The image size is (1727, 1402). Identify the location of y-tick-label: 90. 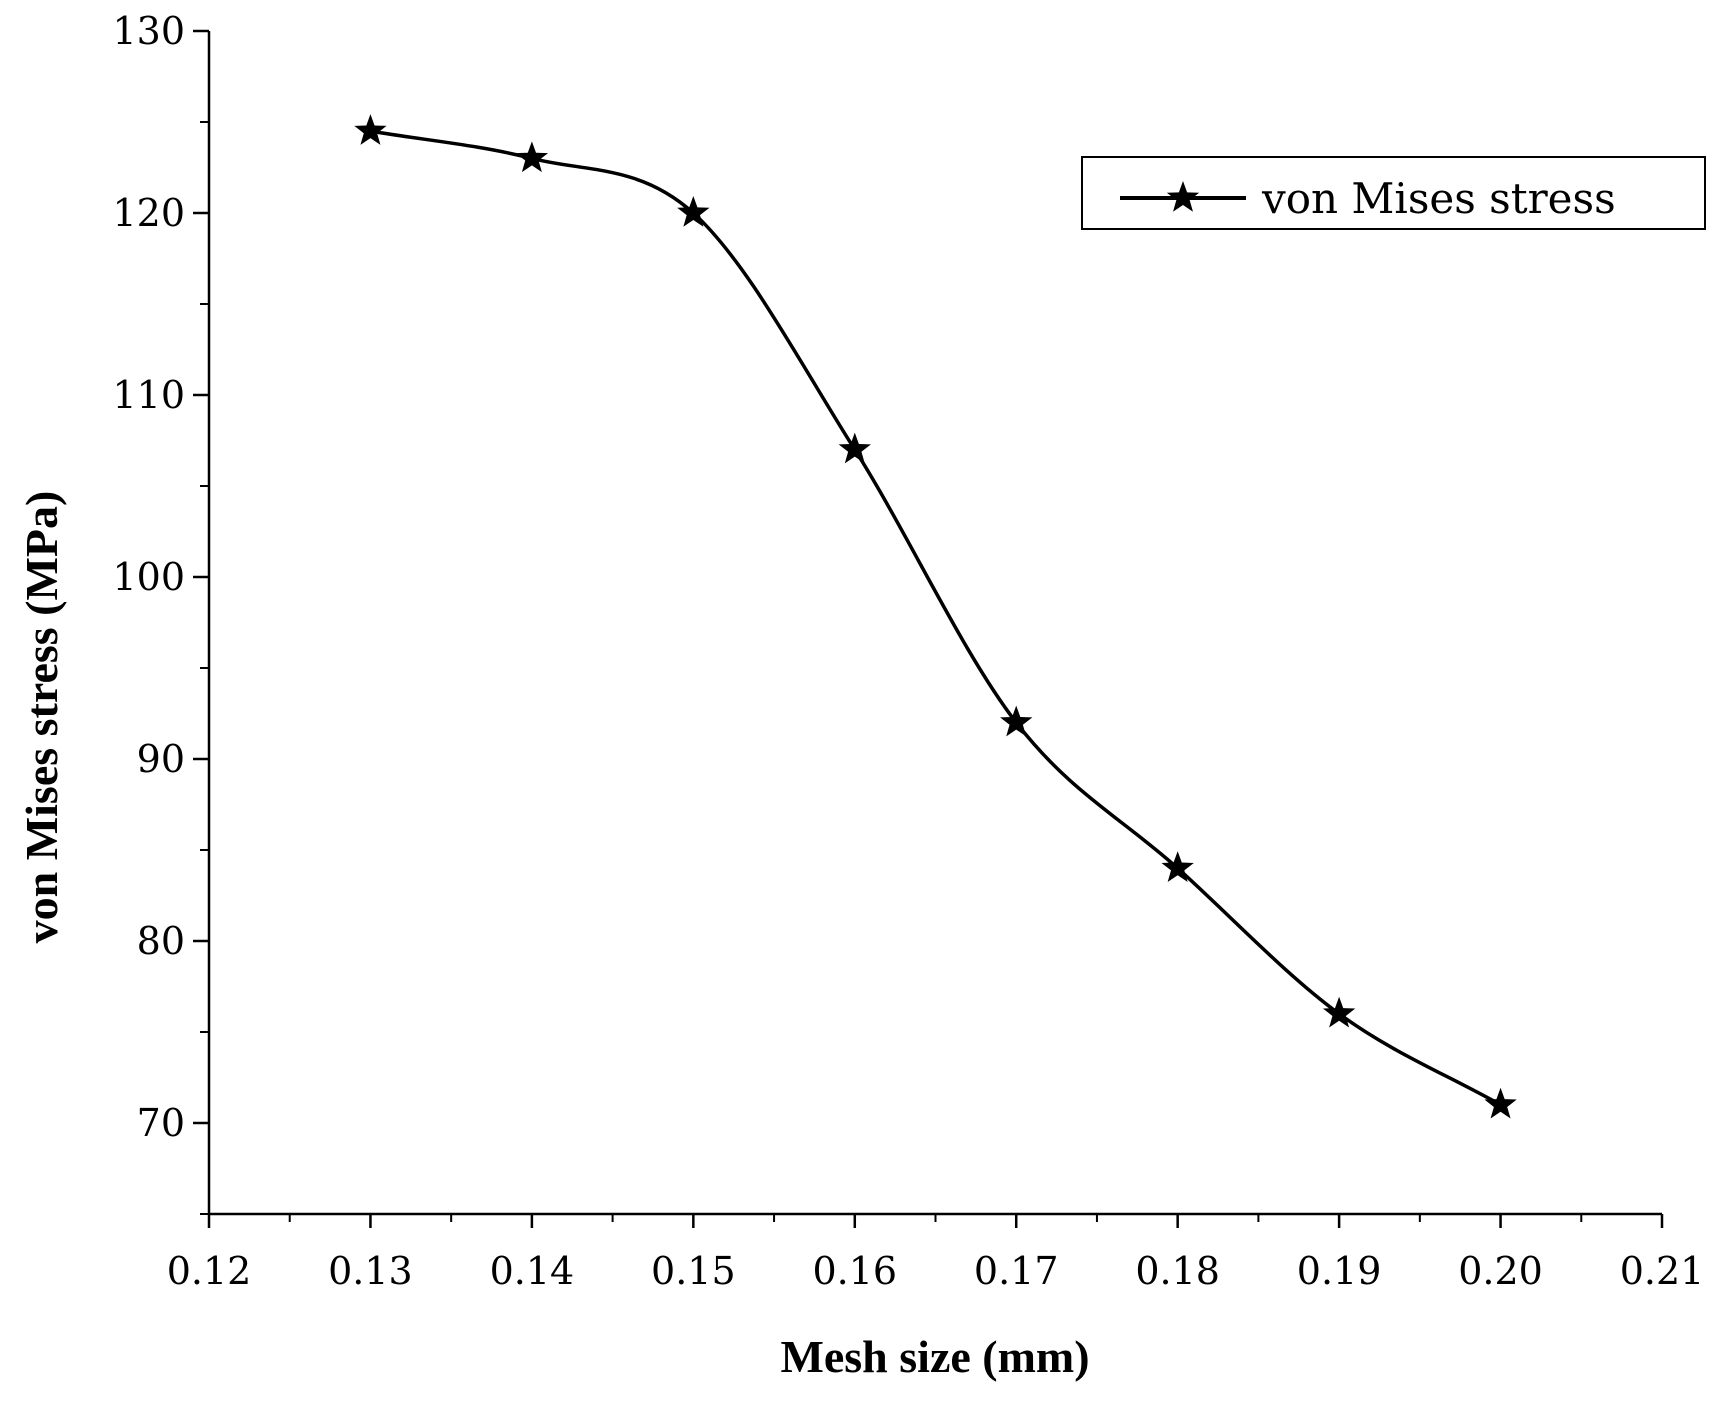
(161, 759).